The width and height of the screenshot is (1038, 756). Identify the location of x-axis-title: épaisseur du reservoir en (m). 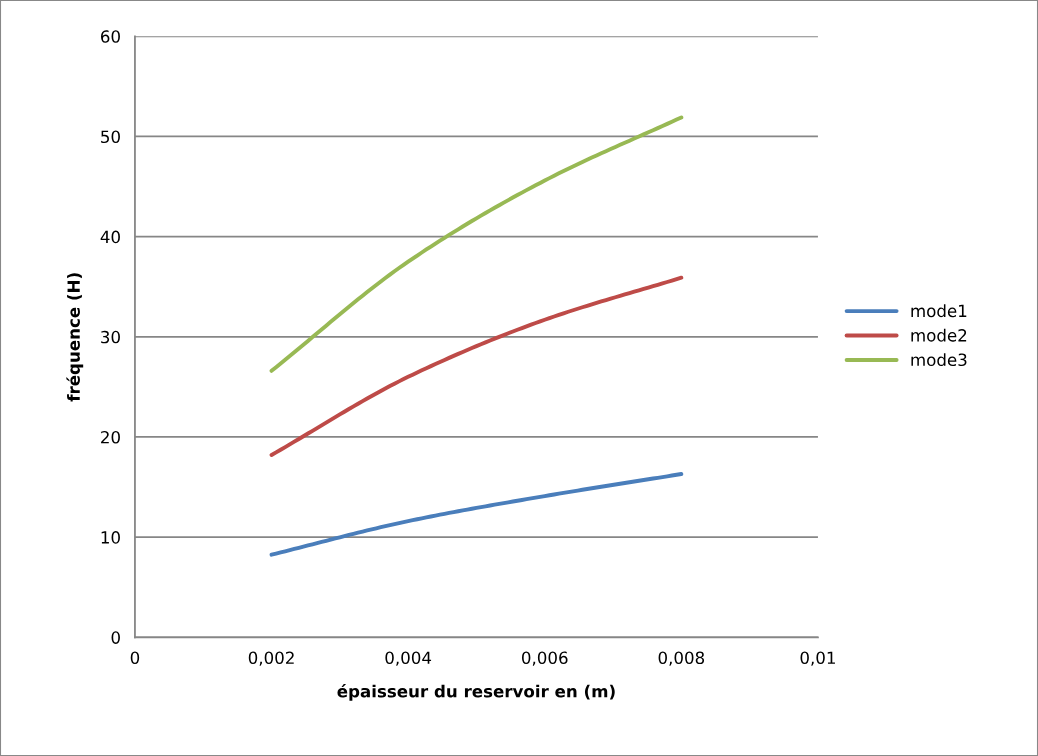
(476, 692).